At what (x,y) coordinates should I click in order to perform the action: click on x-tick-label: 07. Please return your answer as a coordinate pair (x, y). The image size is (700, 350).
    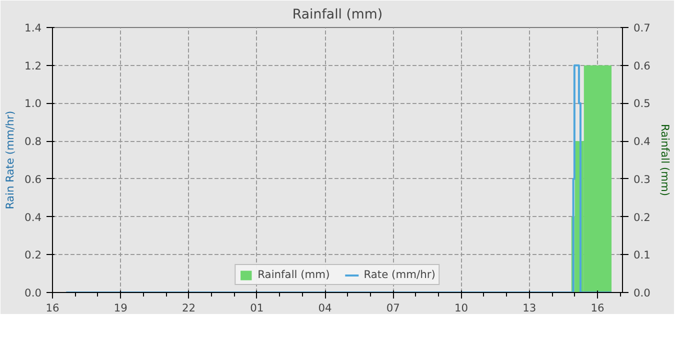
    Looking at the image, I should click on (393, 308).